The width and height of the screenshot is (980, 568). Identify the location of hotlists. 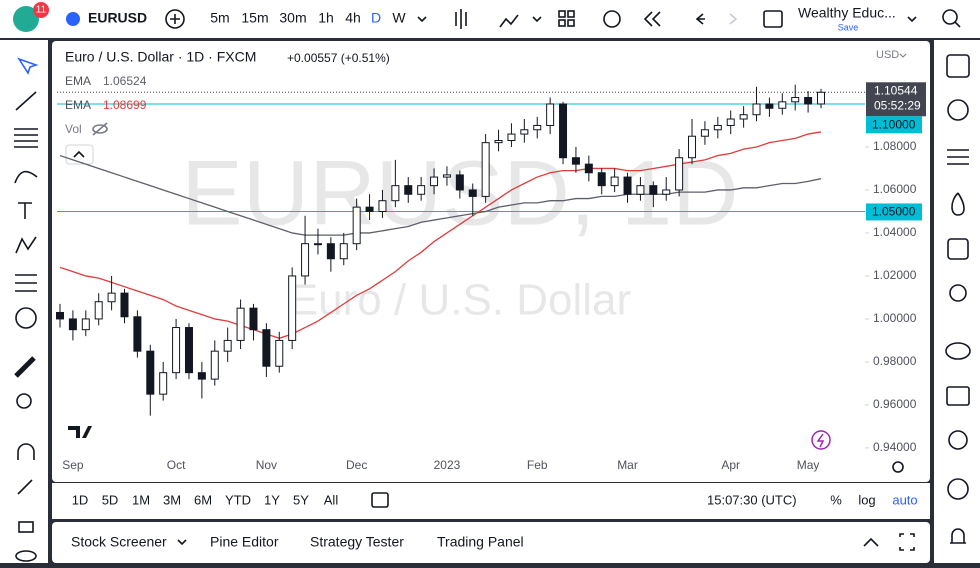
(958, 204).